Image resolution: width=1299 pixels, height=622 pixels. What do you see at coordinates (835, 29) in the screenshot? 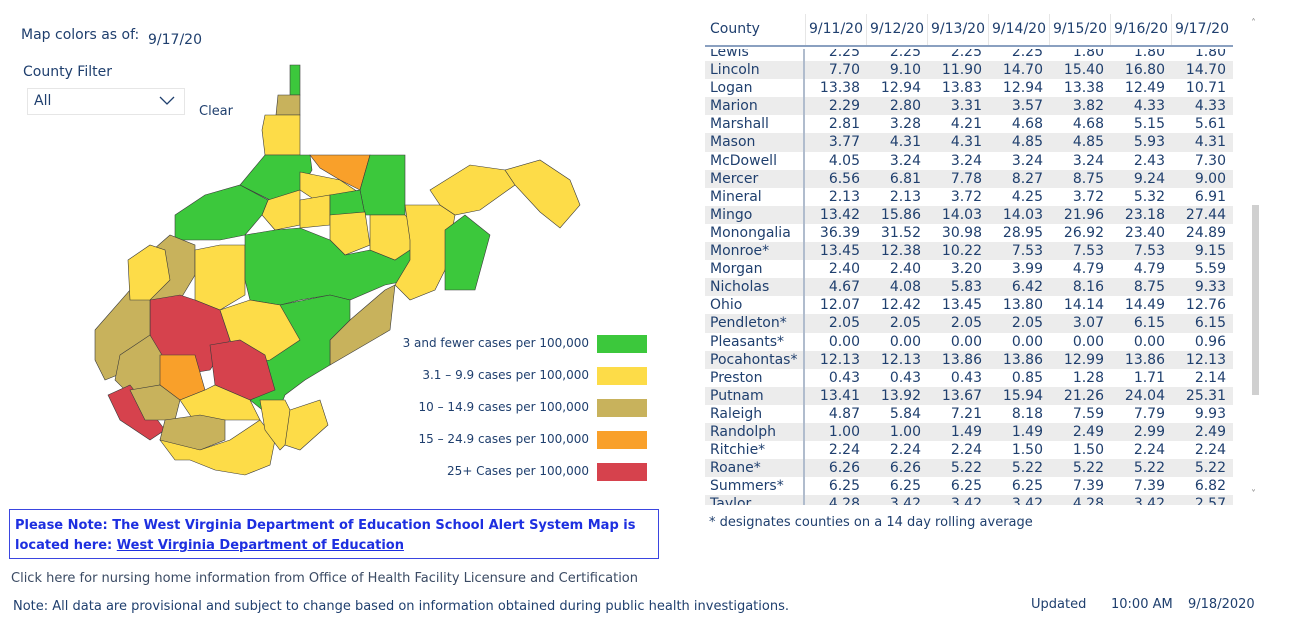
I see `column-header-date: 9/11/20` at bounding box center [835, 29].